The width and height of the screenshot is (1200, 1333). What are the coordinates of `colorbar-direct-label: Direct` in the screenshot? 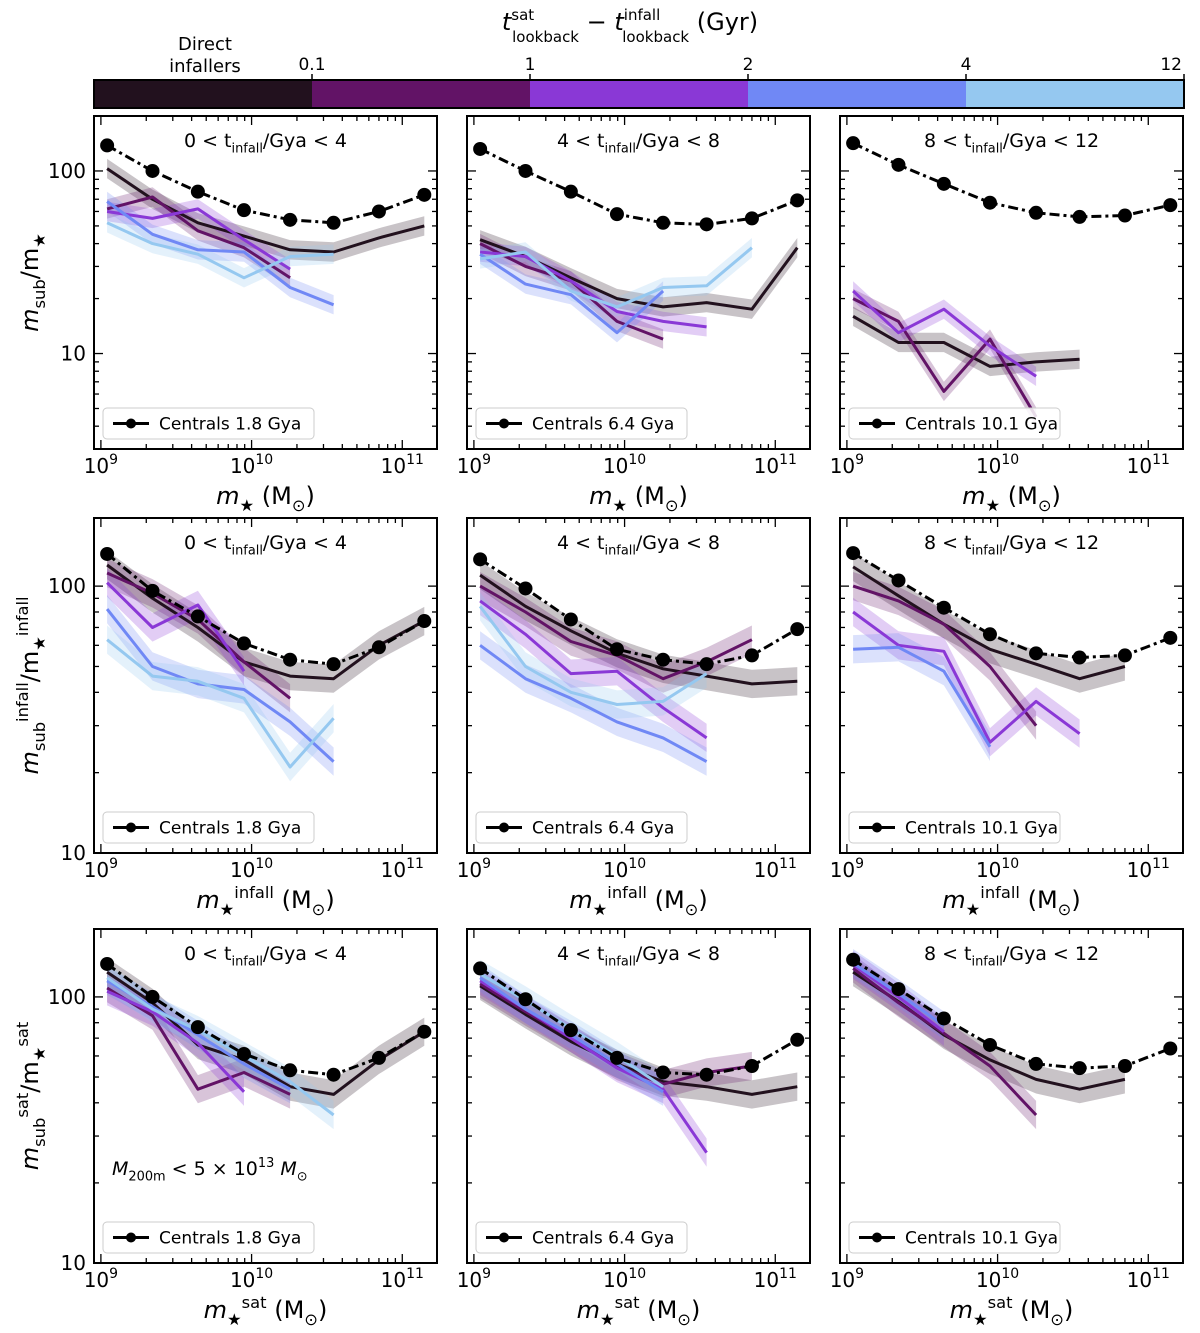 It's located at (205, 44).